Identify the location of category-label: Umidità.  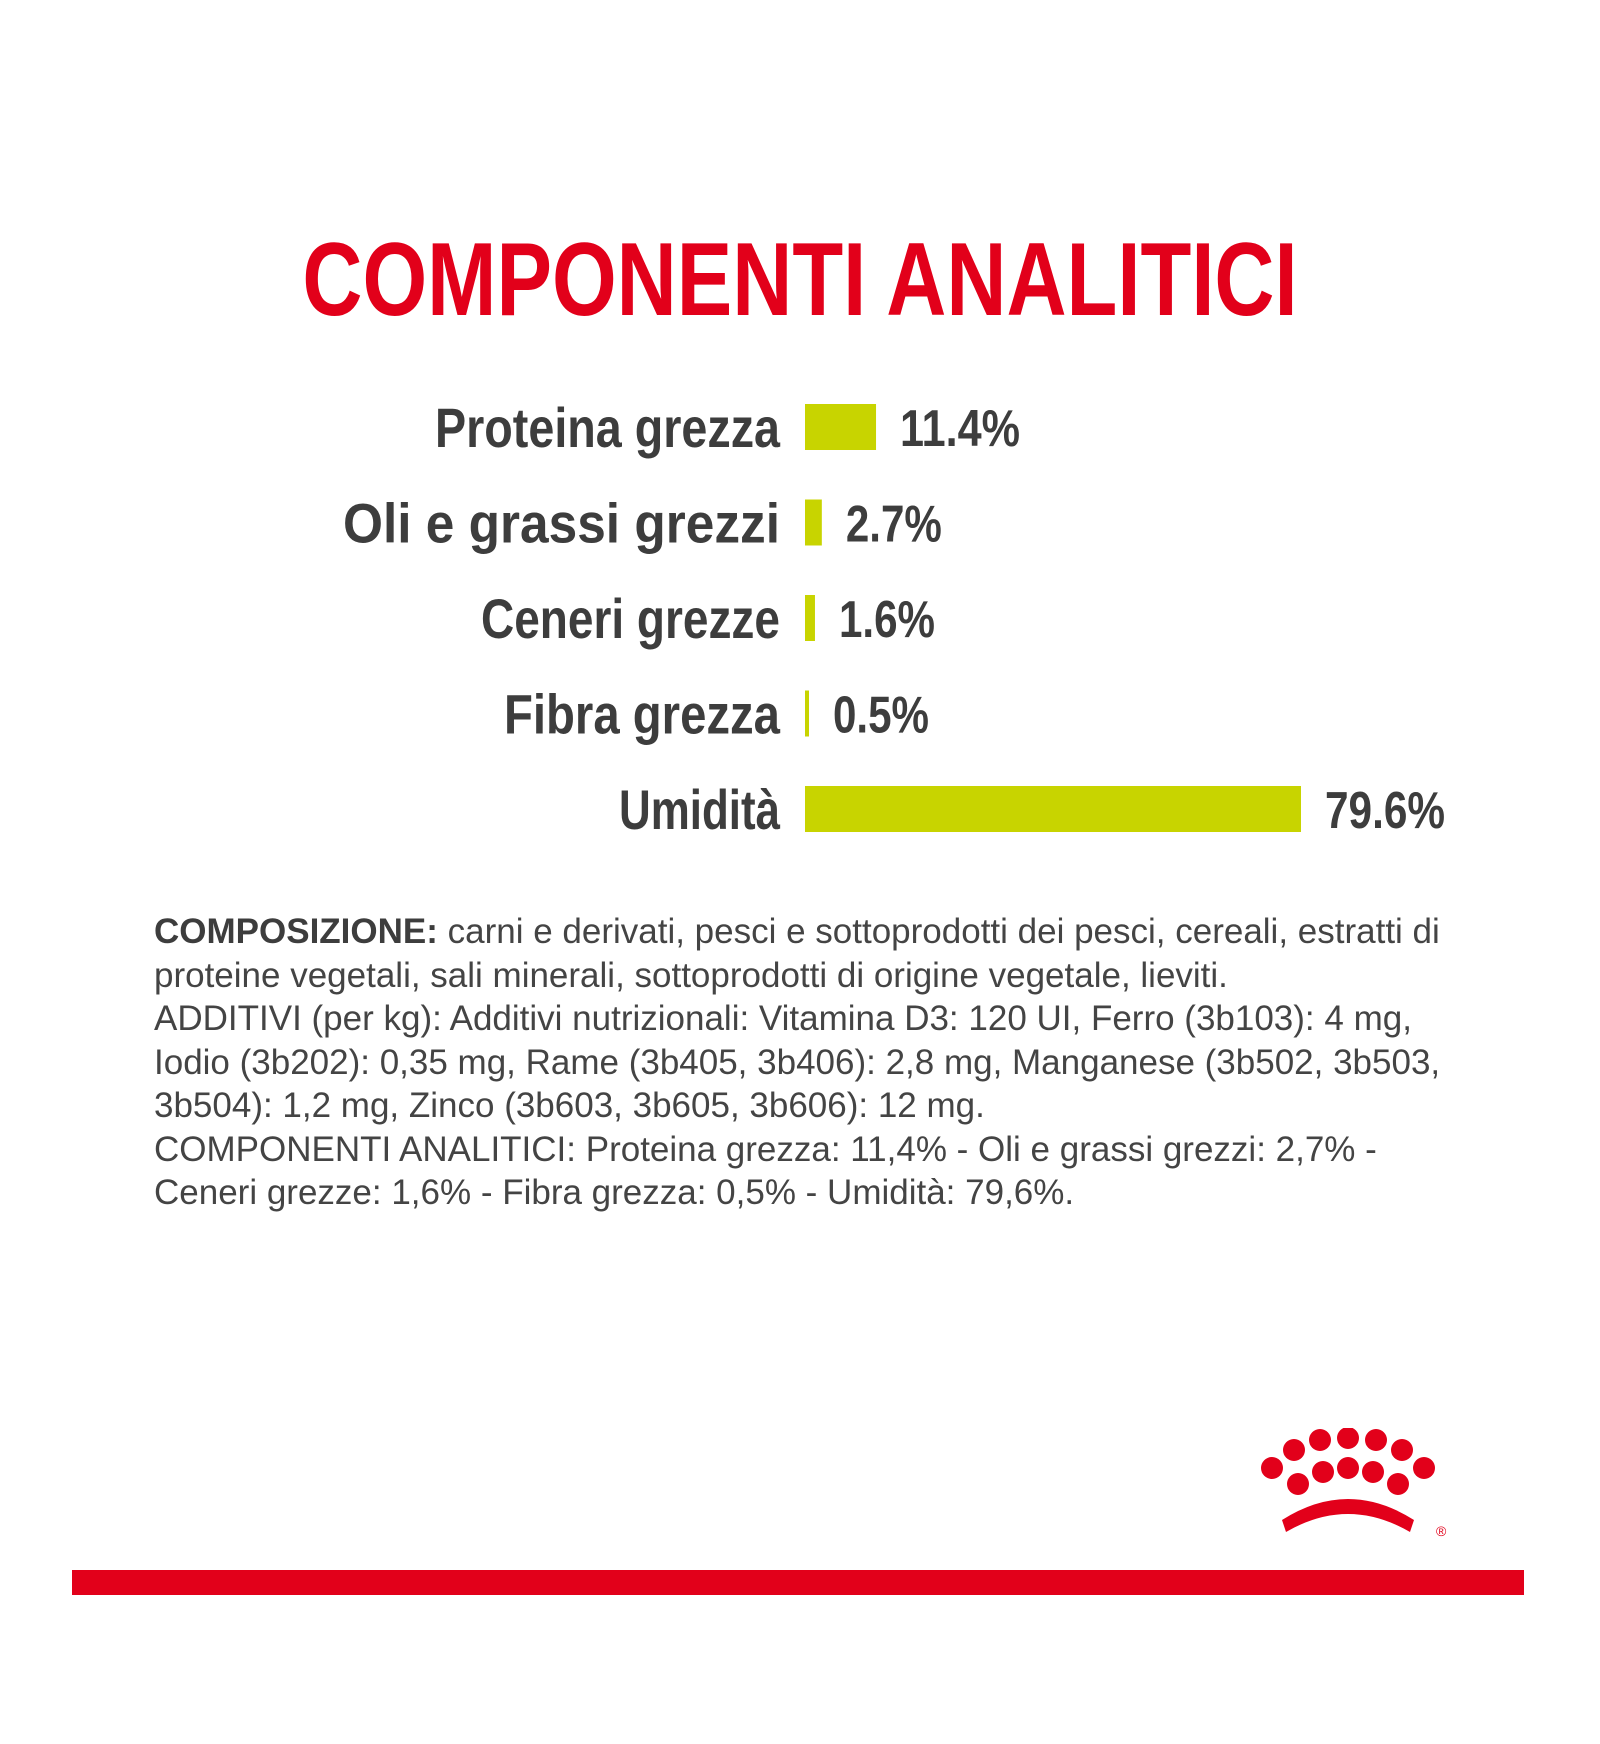
(700, 809).